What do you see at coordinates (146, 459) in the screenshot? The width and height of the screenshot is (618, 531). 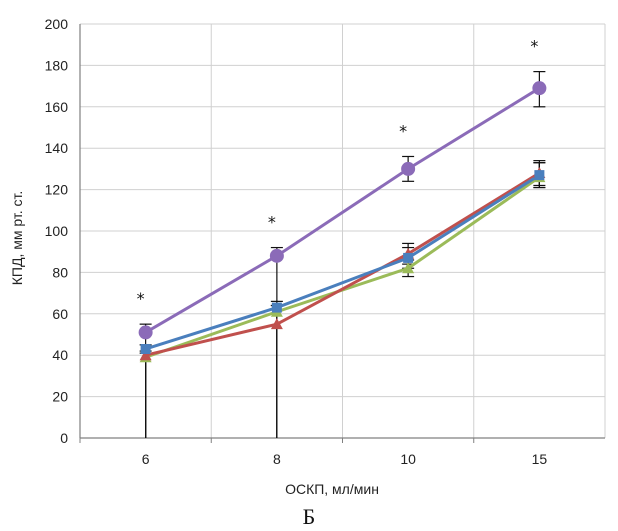 I see `x-tick-6: 6` at bounding box center [146, 459].